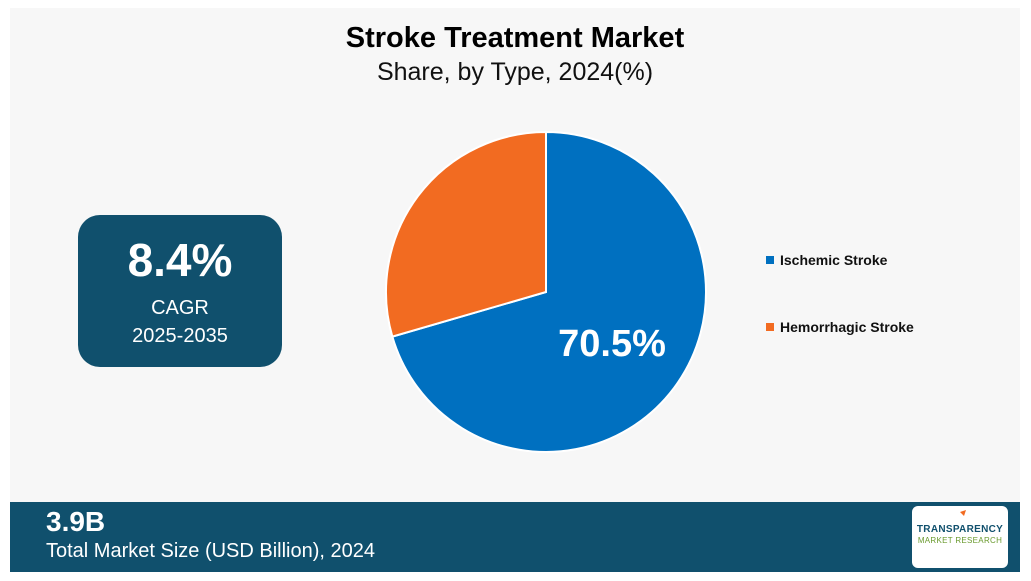  I want to click on logo-text-line2: MARKET RESEARCH, so click(960, 540).